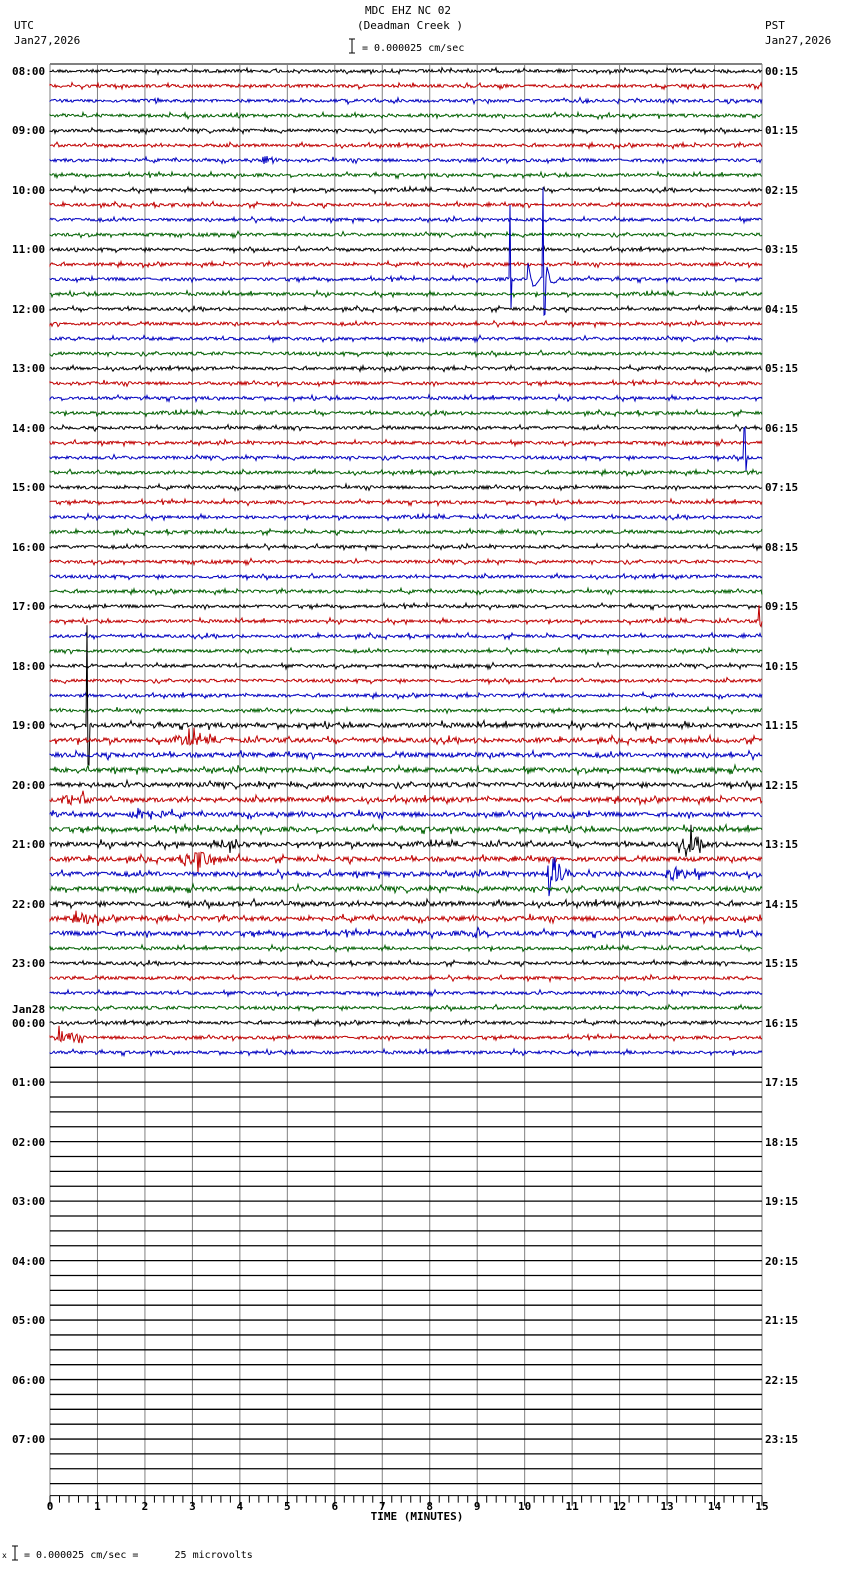 The width and height of the screenshot is (850, 1584). Describe the element at coordinates (29, 904) in the screenshot. I see `utc-time-label: 22:00` at that location.